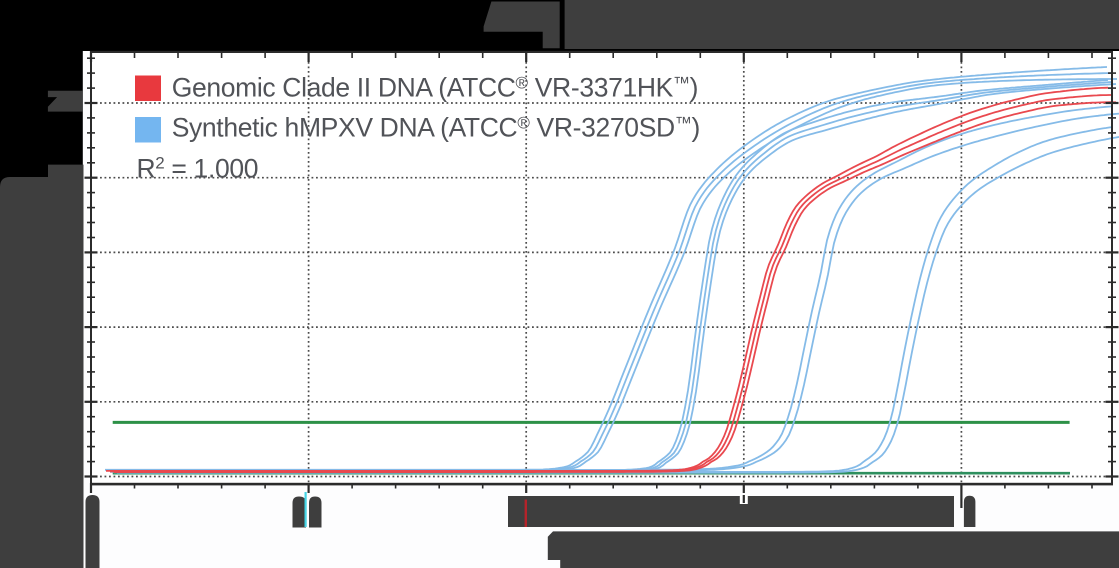 The image size is (1119, 568). What do you see at coordinates (436, 127) in the screenshot?
I see `svg-text:Synthetic hMPXV DNA (ATCC® VR-: Synthetic hMPXV DNA (ATCC® VR-3270SD™)` at bounding box center [436, 127].